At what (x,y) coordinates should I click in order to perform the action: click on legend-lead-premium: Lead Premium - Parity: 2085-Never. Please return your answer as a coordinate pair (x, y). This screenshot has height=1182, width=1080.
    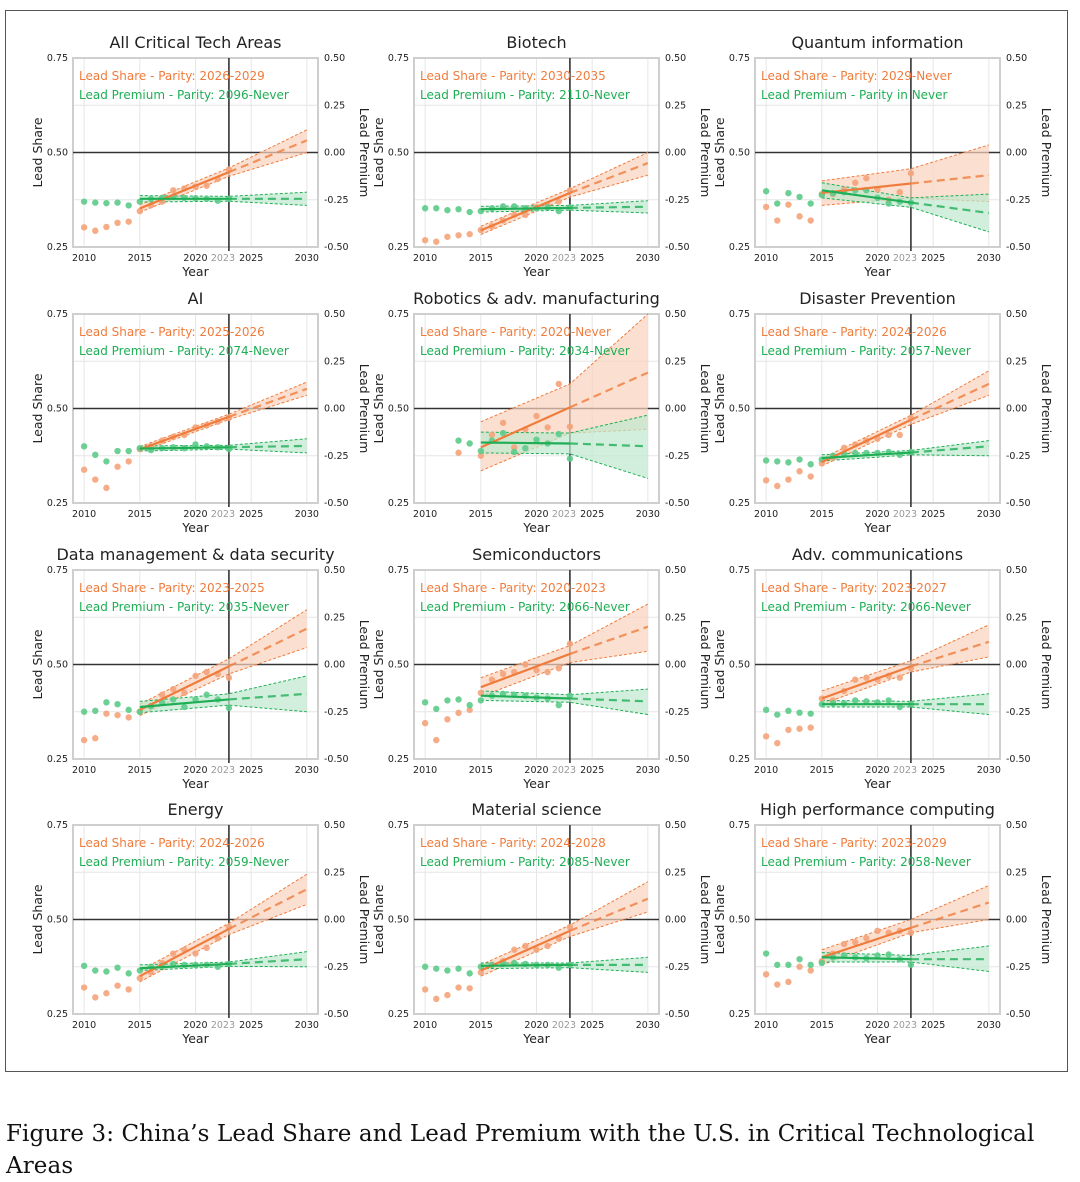
    Looking at the image, I should click on (525, 862).